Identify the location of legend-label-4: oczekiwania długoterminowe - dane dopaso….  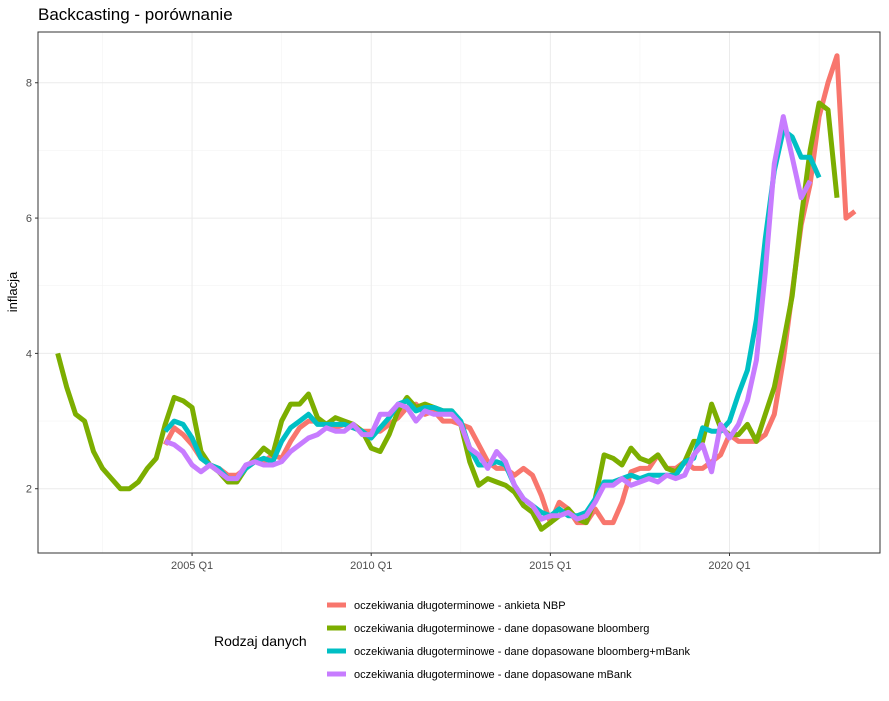
(493, 675).